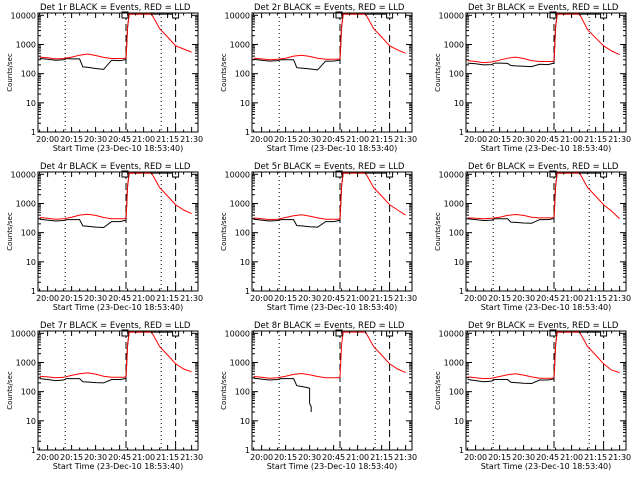  I want to click on chart-title: Det 4r BLACK = Events, RED = LLD, so click(115, 167).